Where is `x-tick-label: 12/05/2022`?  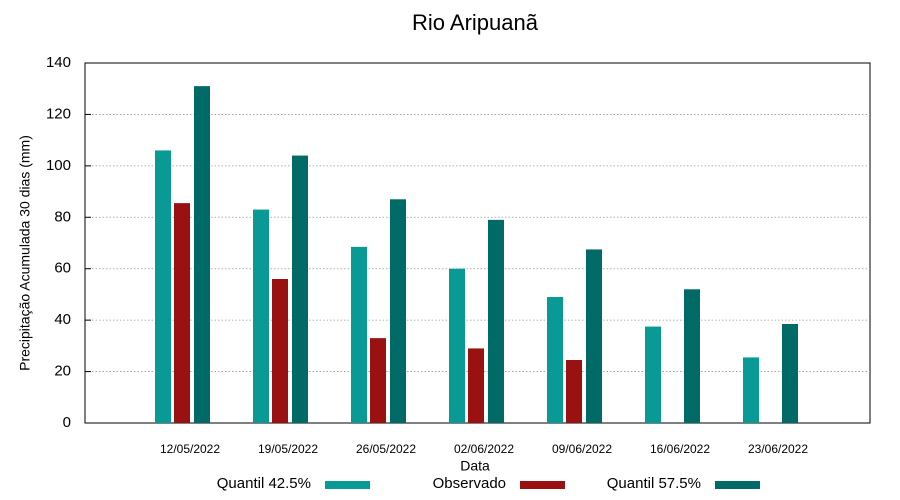
x-tick-label: 12/05/2022 is located at coordinates (190, 449).